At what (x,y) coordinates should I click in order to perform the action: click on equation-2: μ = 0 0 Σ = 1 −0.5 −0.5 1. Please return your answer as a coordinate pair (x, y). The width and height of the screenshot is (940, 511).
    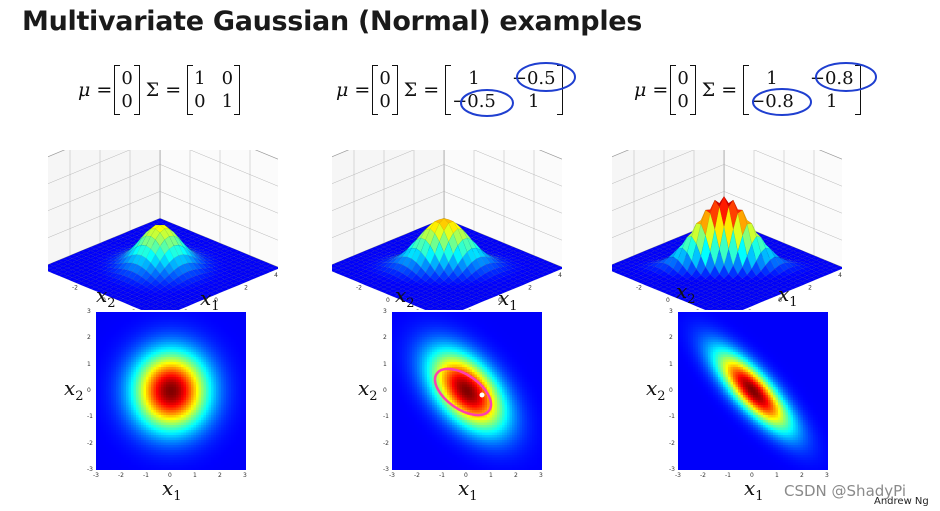
    Looking at the image, I should click on (450, 90).